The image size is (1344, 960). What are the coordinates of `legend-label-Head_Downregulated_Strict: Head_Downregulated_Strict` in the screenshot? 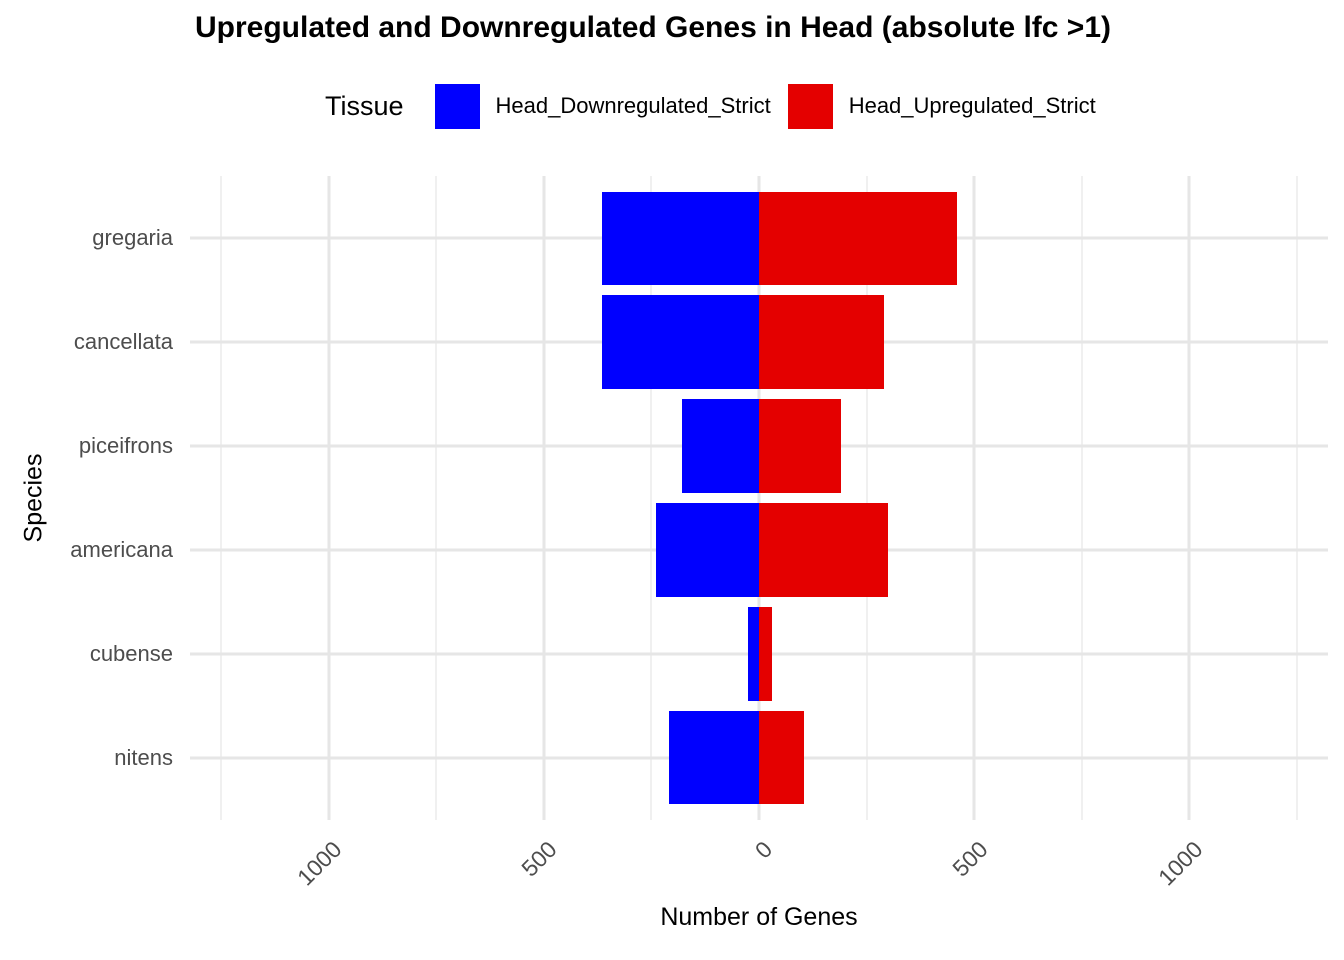 It's located at (633, 105).